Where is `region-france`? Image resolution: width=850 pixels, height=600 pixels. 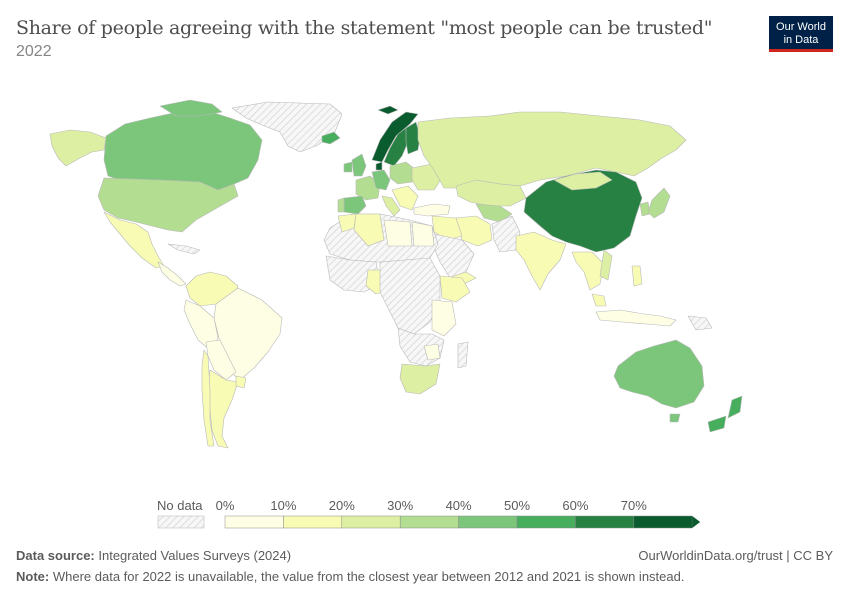
region-france is located at coordinates (368, 188).